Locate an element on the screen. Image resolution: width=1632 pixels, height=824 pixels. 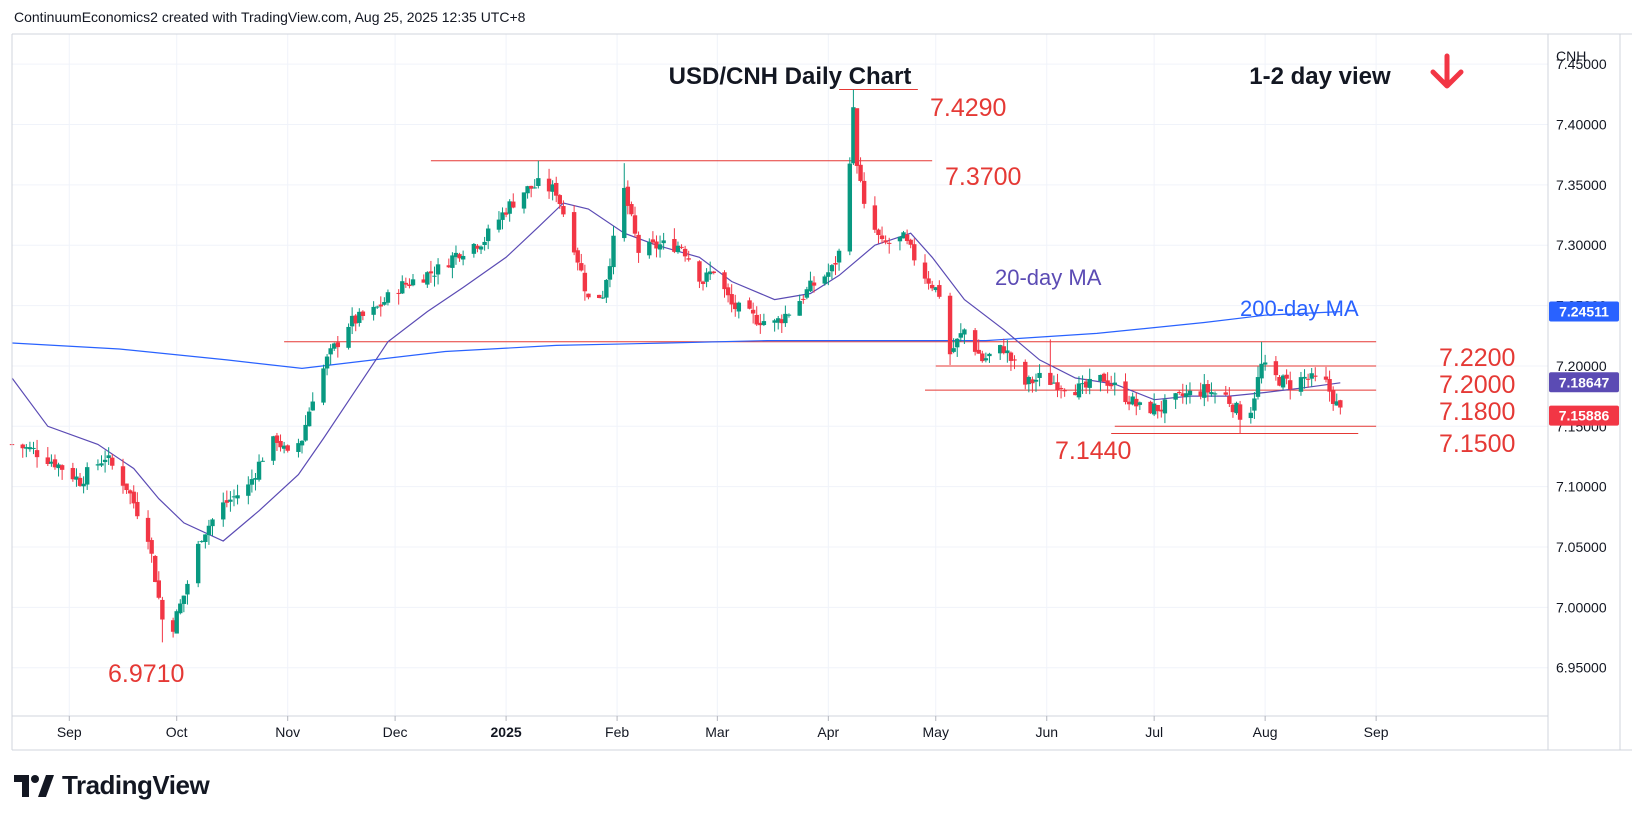
chart-title: USD/CNH Daily Chart is located at coordinates (790, 76).